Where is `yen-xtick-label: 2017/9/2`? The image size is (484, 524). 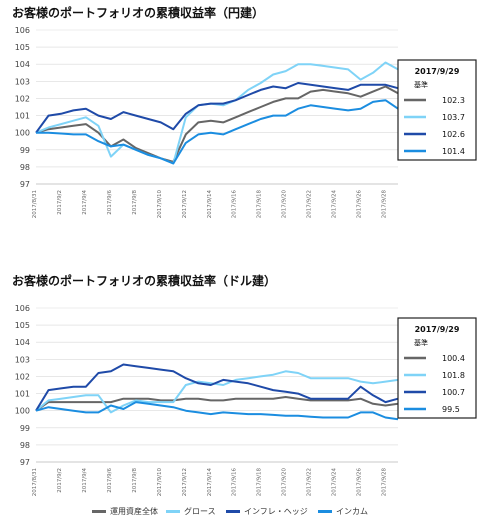
yen-xtick-label: 2017/9/2 is located at coordinates (60, 202).